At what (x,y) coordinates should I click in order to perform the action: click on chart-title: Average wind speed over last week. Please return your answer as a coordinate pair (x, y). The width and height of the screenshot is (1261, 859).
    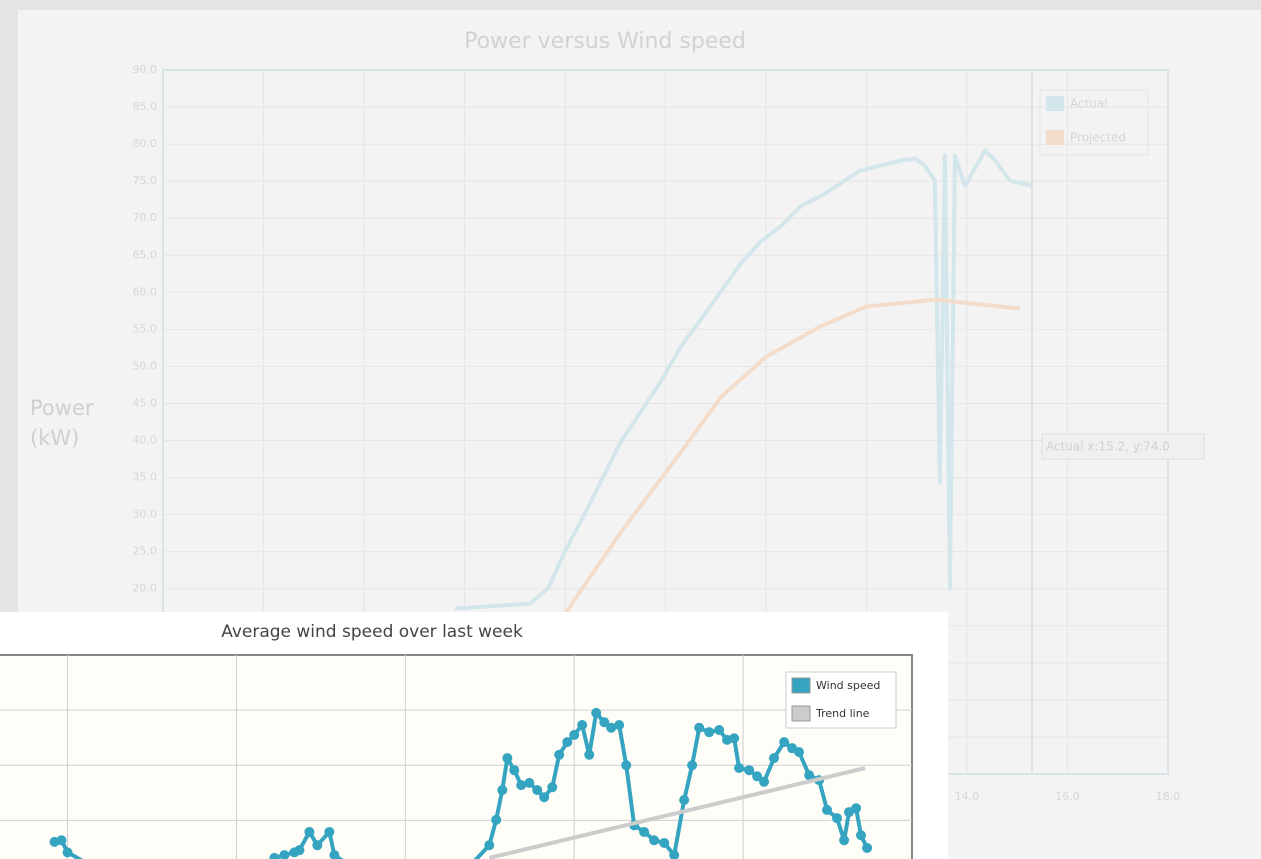
    Looking at the image, I should click on (372, 632).